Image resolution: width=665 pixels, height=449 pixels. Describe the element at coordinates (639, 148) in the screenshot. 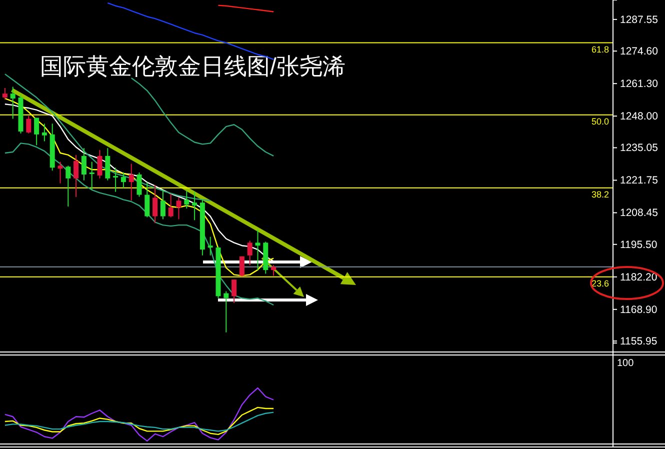

I see `y-tick-label: 1235.05` at that location.